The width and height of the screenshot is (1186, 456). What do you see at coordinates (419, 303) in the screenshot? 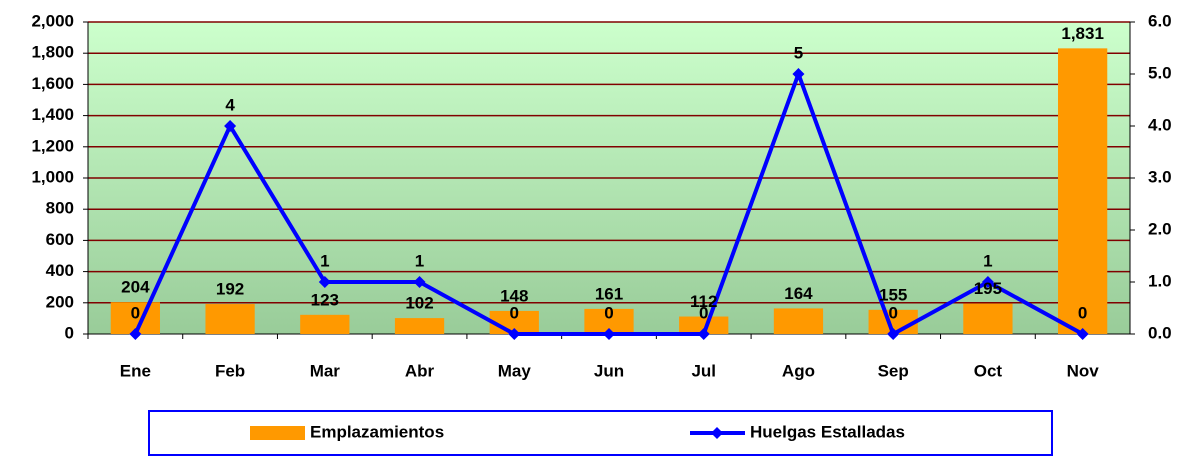
I see `data-label: 102` at bounding box center [419, 303].